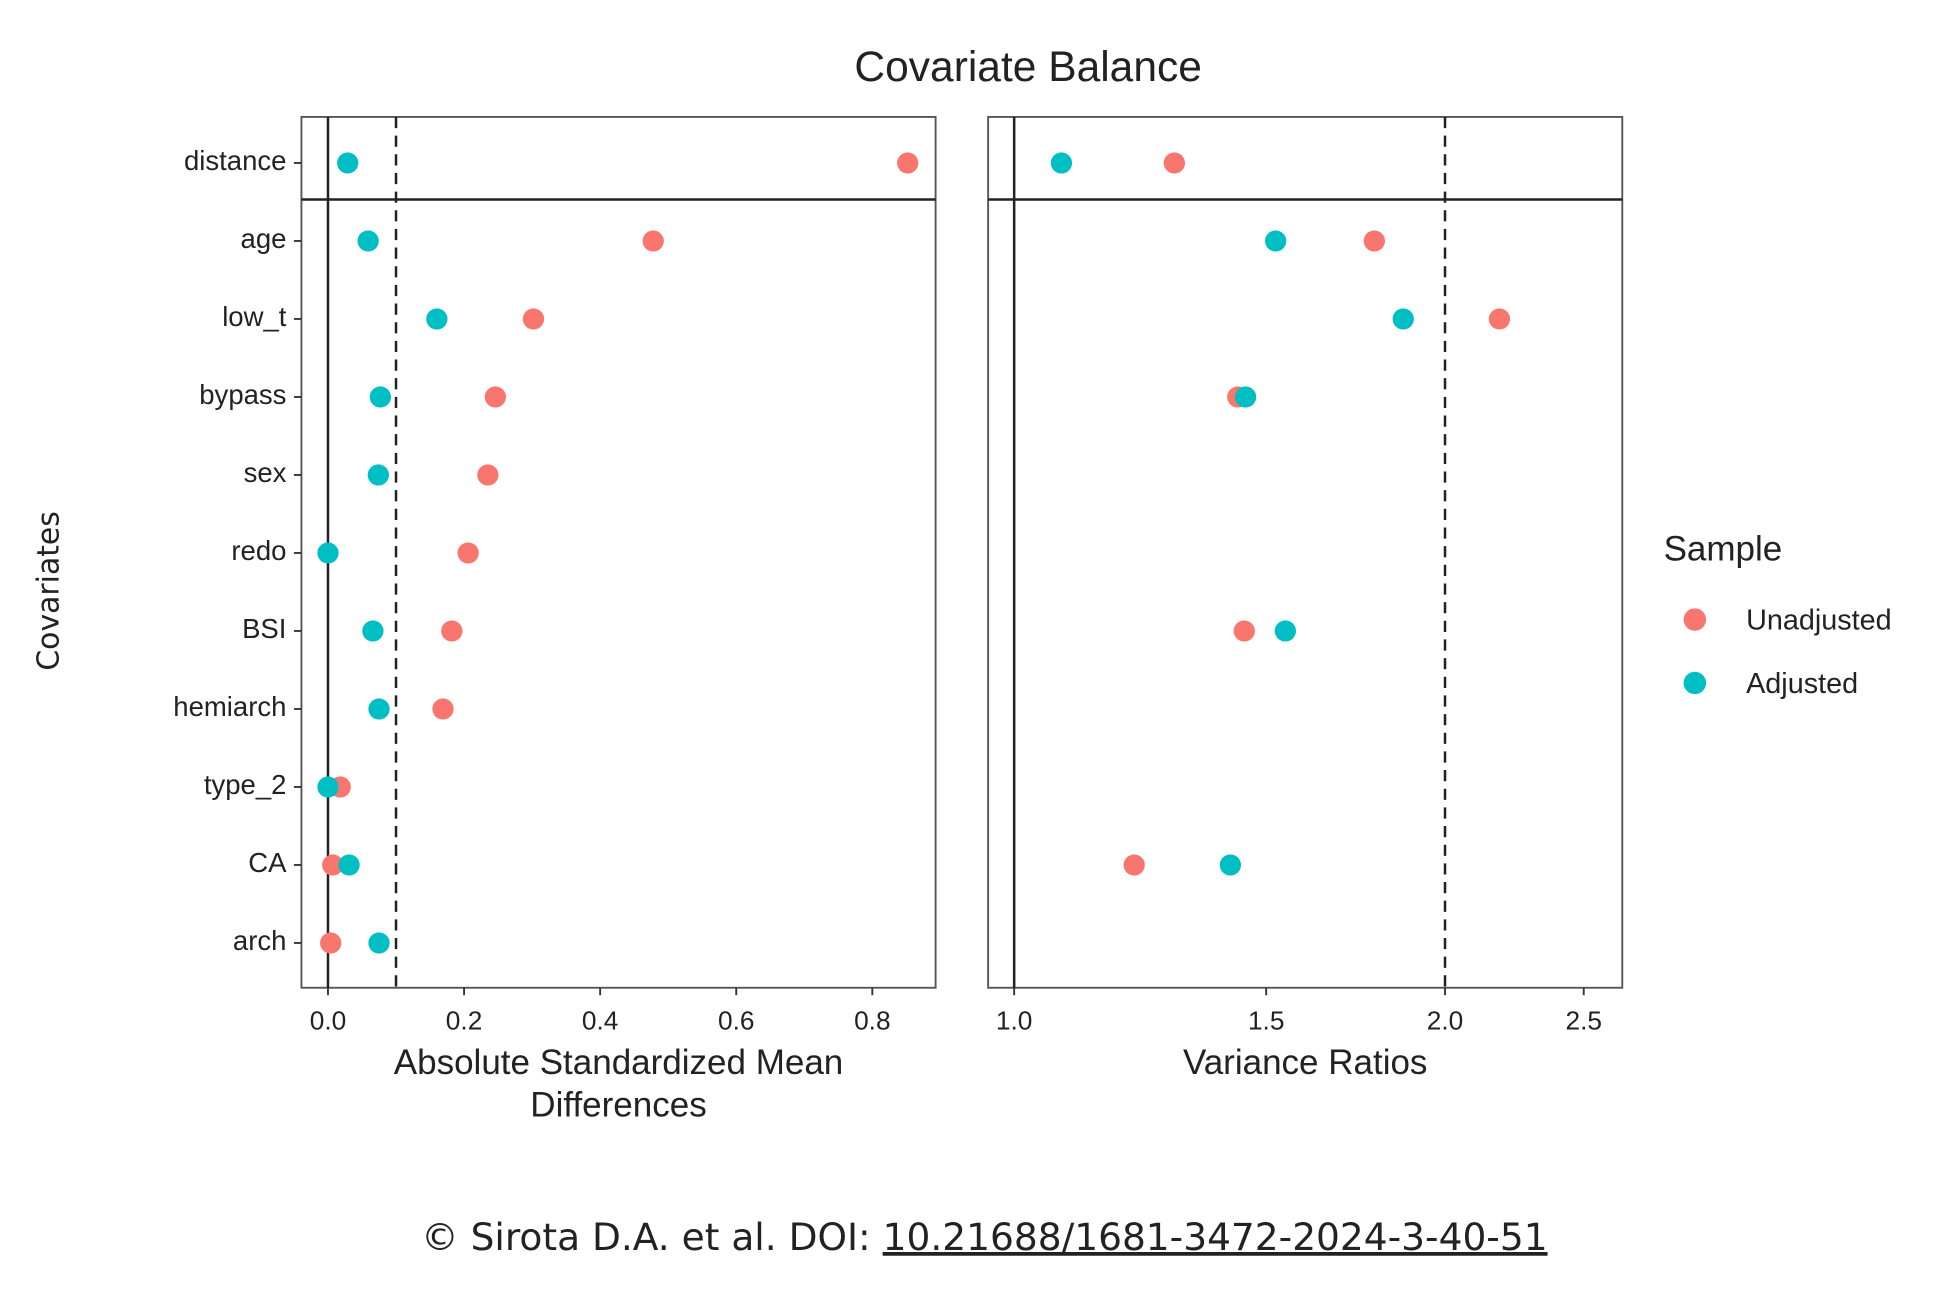 Image resolution: width=1945 pixels, height=1300 pixels. Describe the element at coordinates (48, 591) in the screenshot. I see `y-axis-label: Covariates` at that location.